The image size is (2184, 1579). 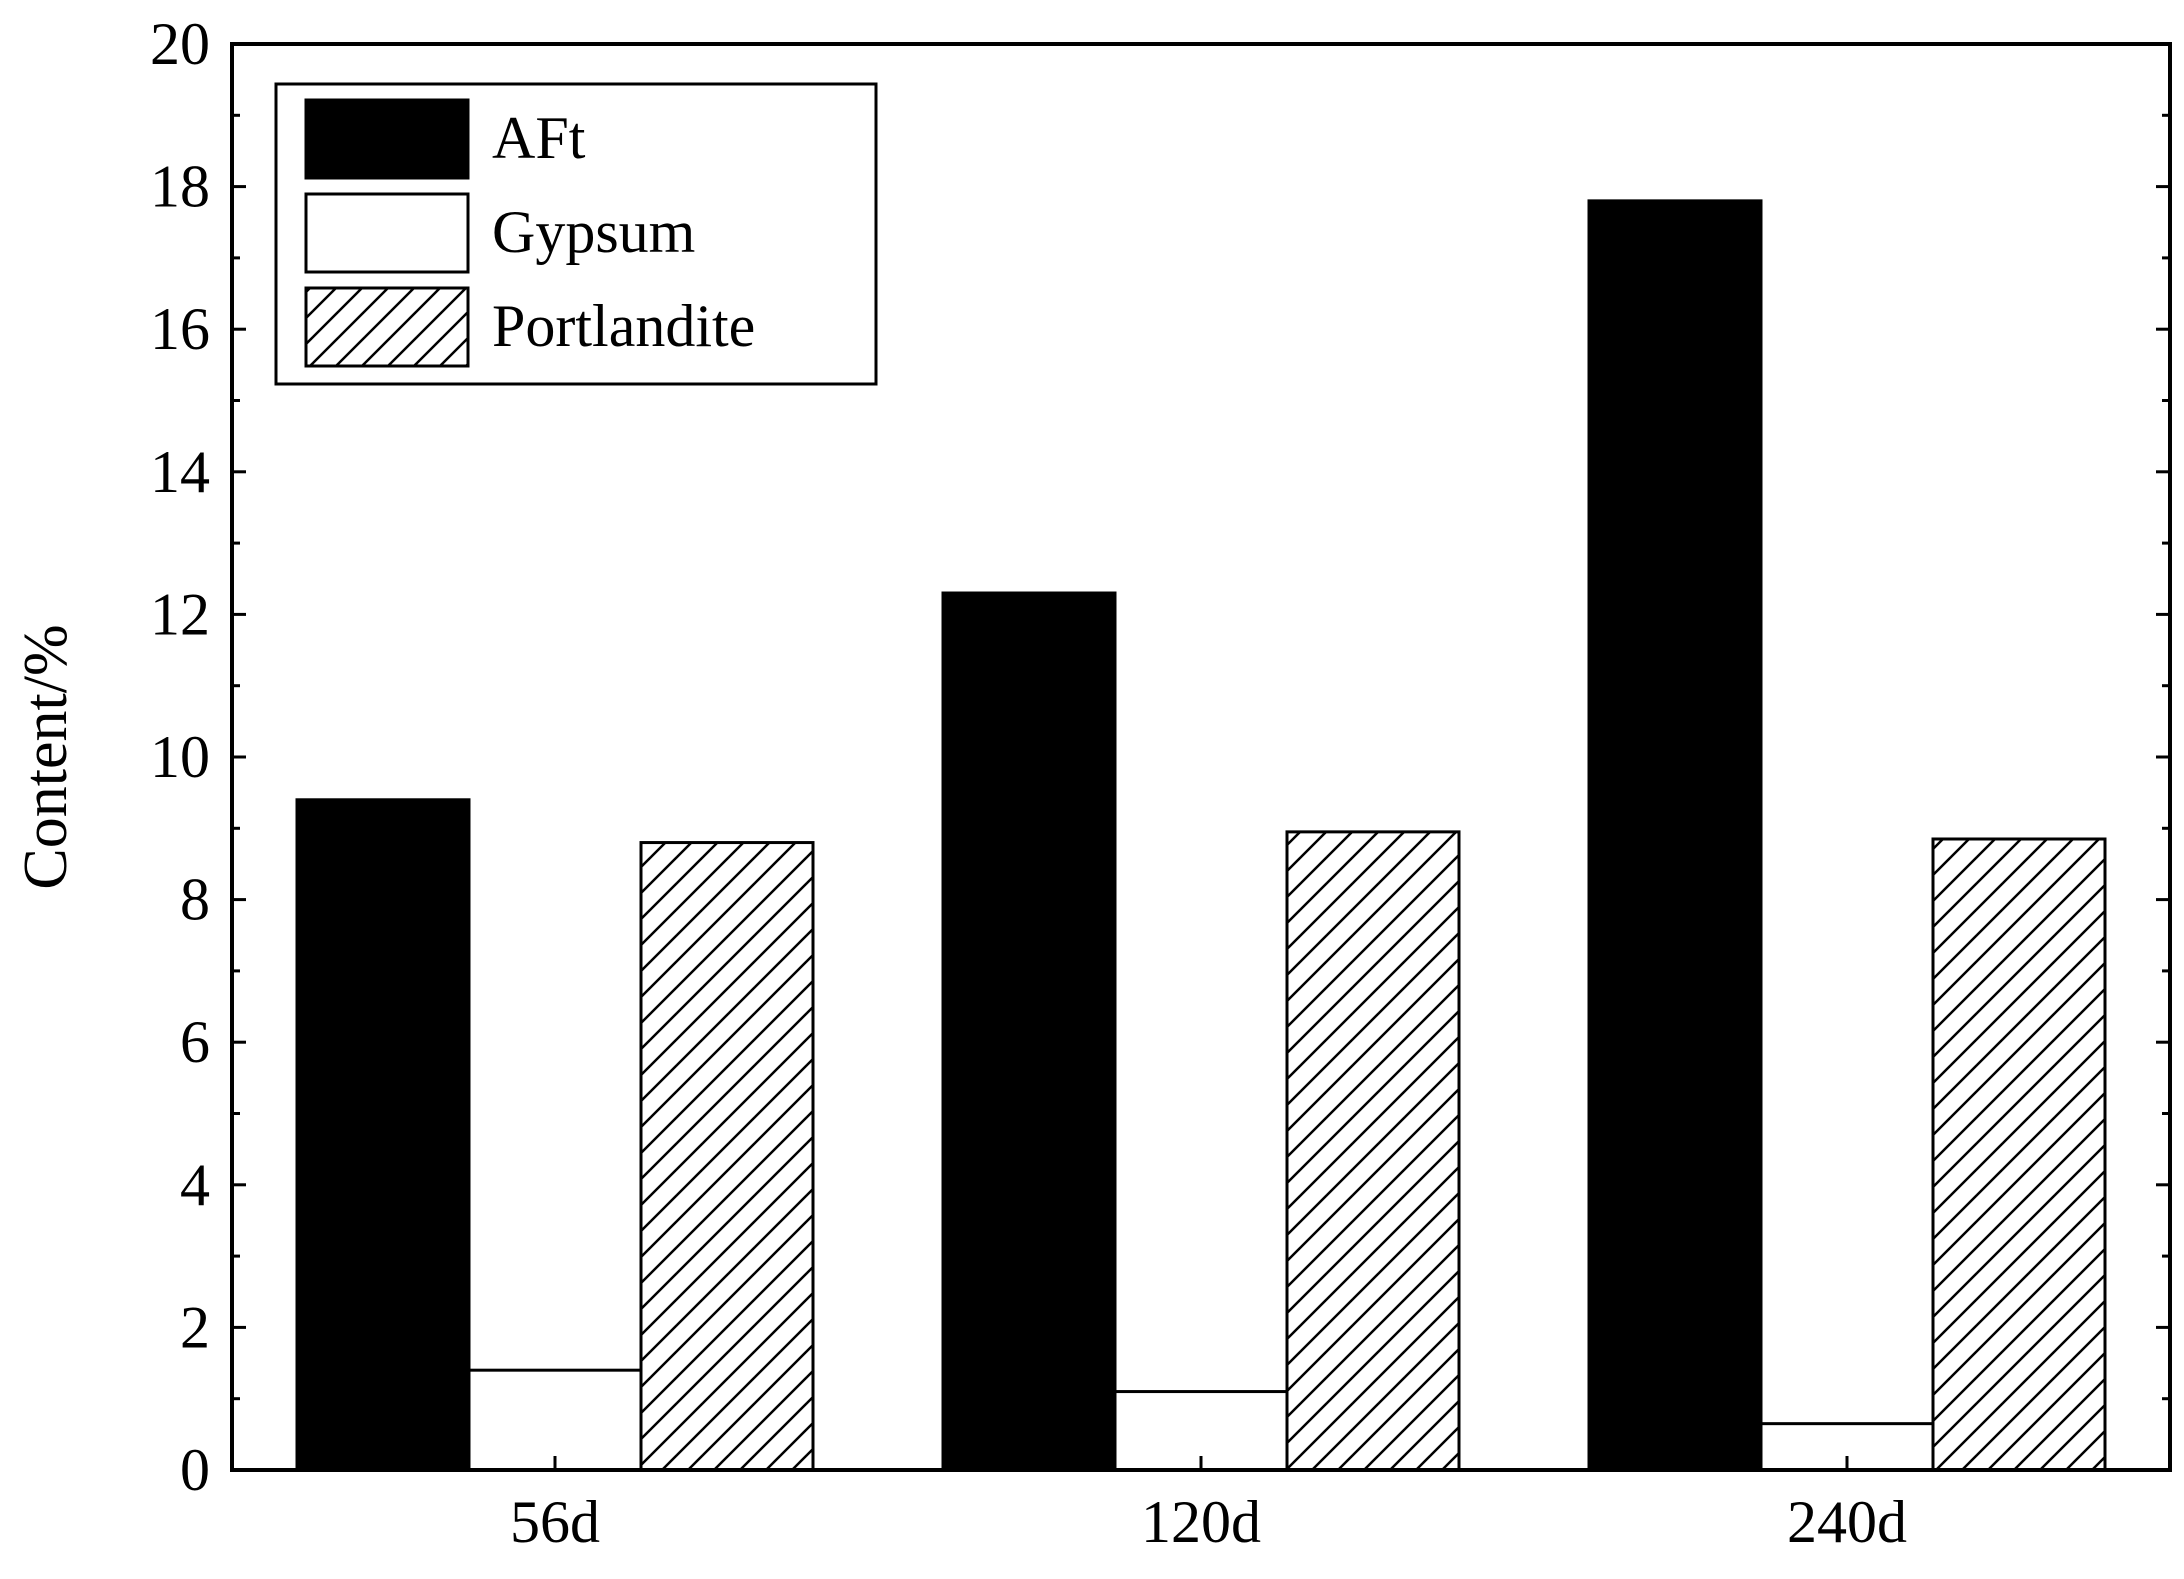 I want to click on legend: AFt Gypsum Portlandite, so click(x=576, y=234).